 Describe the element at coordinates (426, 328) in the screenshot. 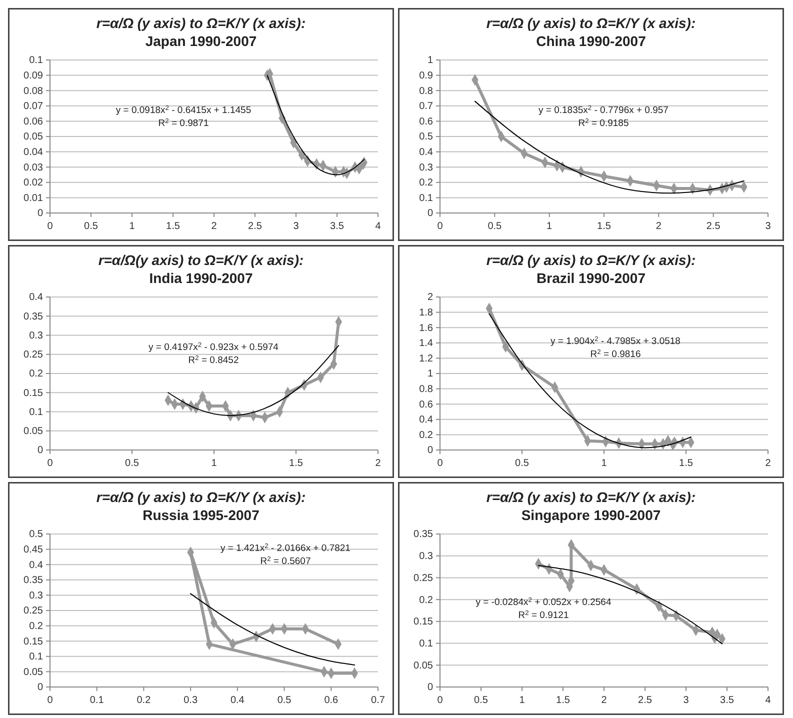

I see `y-tick-label: 1.6` at that location.